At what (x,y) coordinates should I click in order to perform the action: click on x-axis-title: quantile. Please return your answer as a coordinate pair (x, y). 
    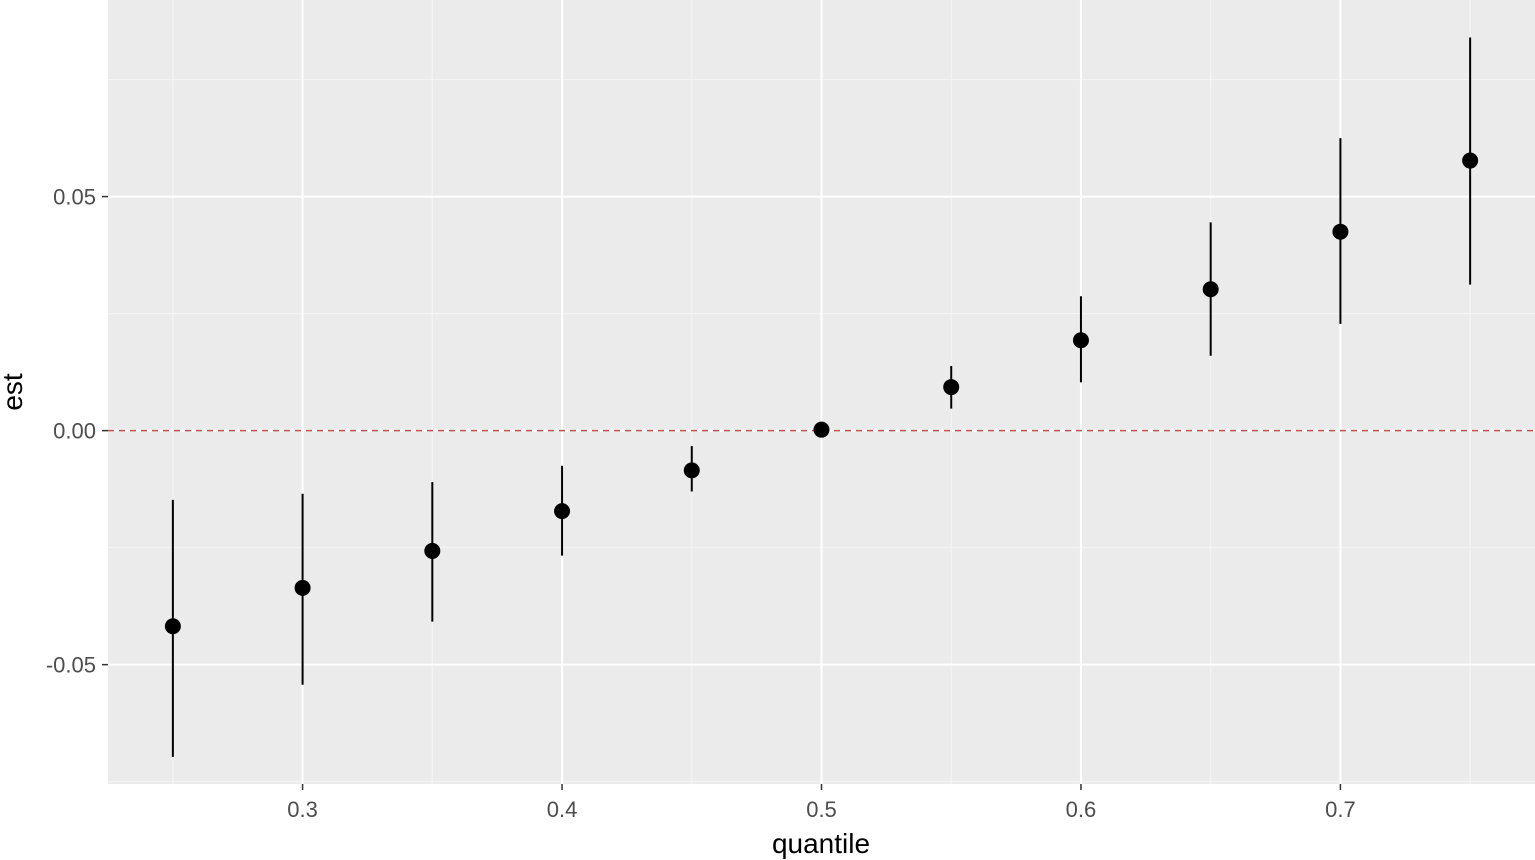
    Looking at the image, I should click on (821, 843).